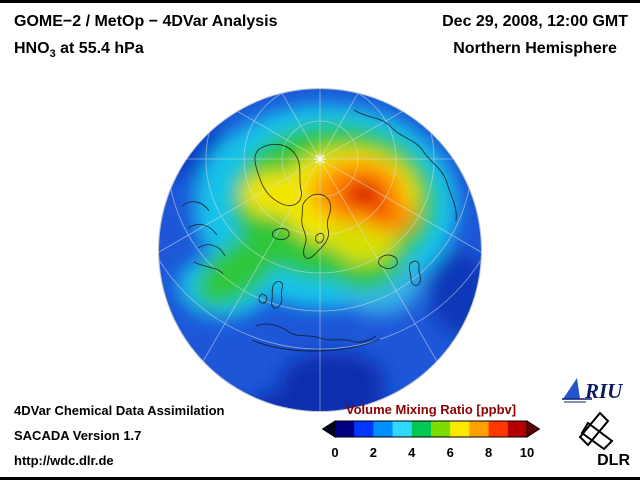  What do you see at coordinates (32, 48) in the screenshot?
I see `species-text: HNO` at bounding box center [32, 48].